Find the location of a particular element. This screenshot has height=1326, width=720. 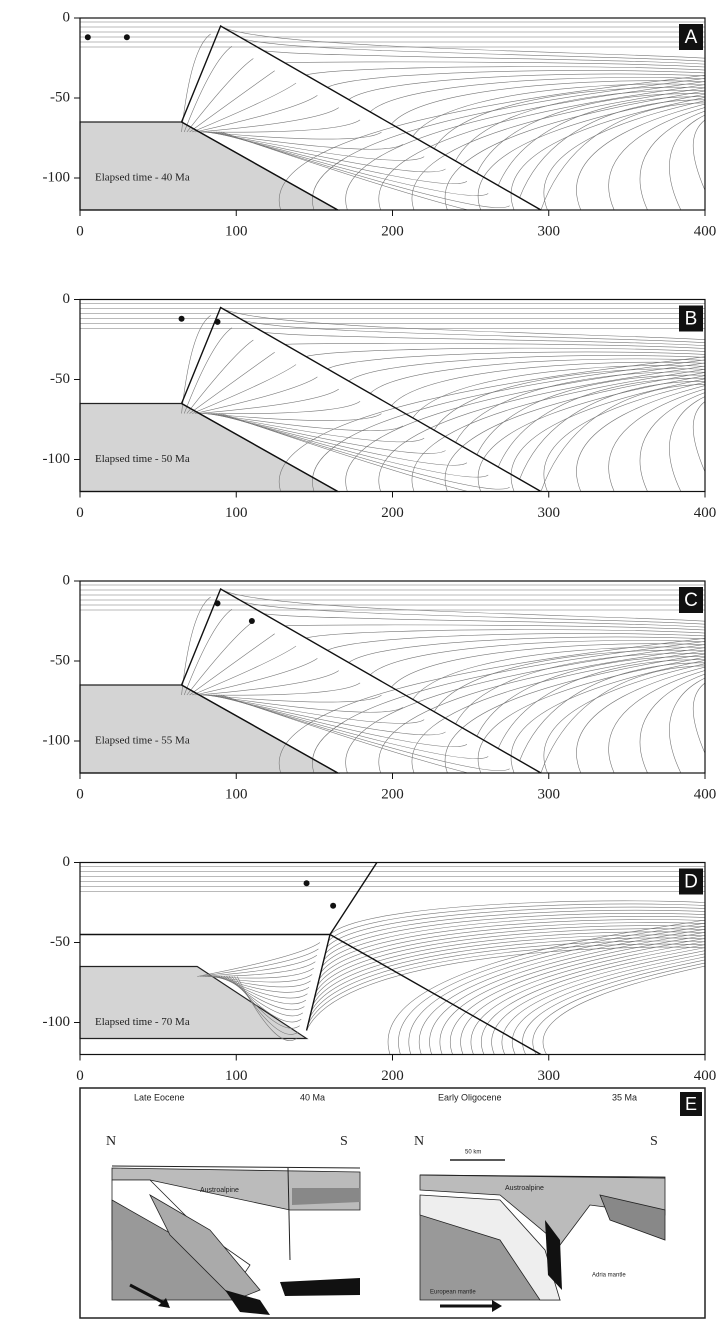

annotation: Elapsed time - 70 Ma is located at coordinates (142, 1022).